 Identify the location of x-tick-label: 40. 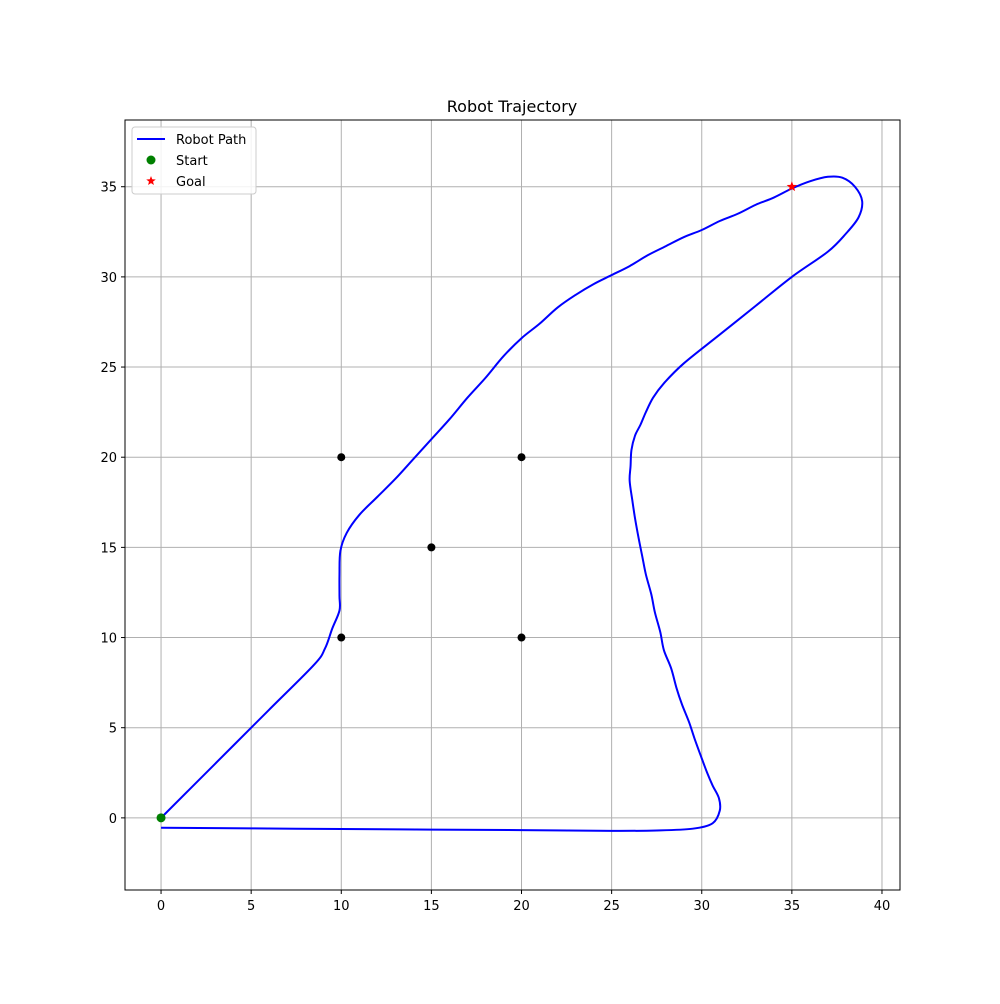
(882, 906).